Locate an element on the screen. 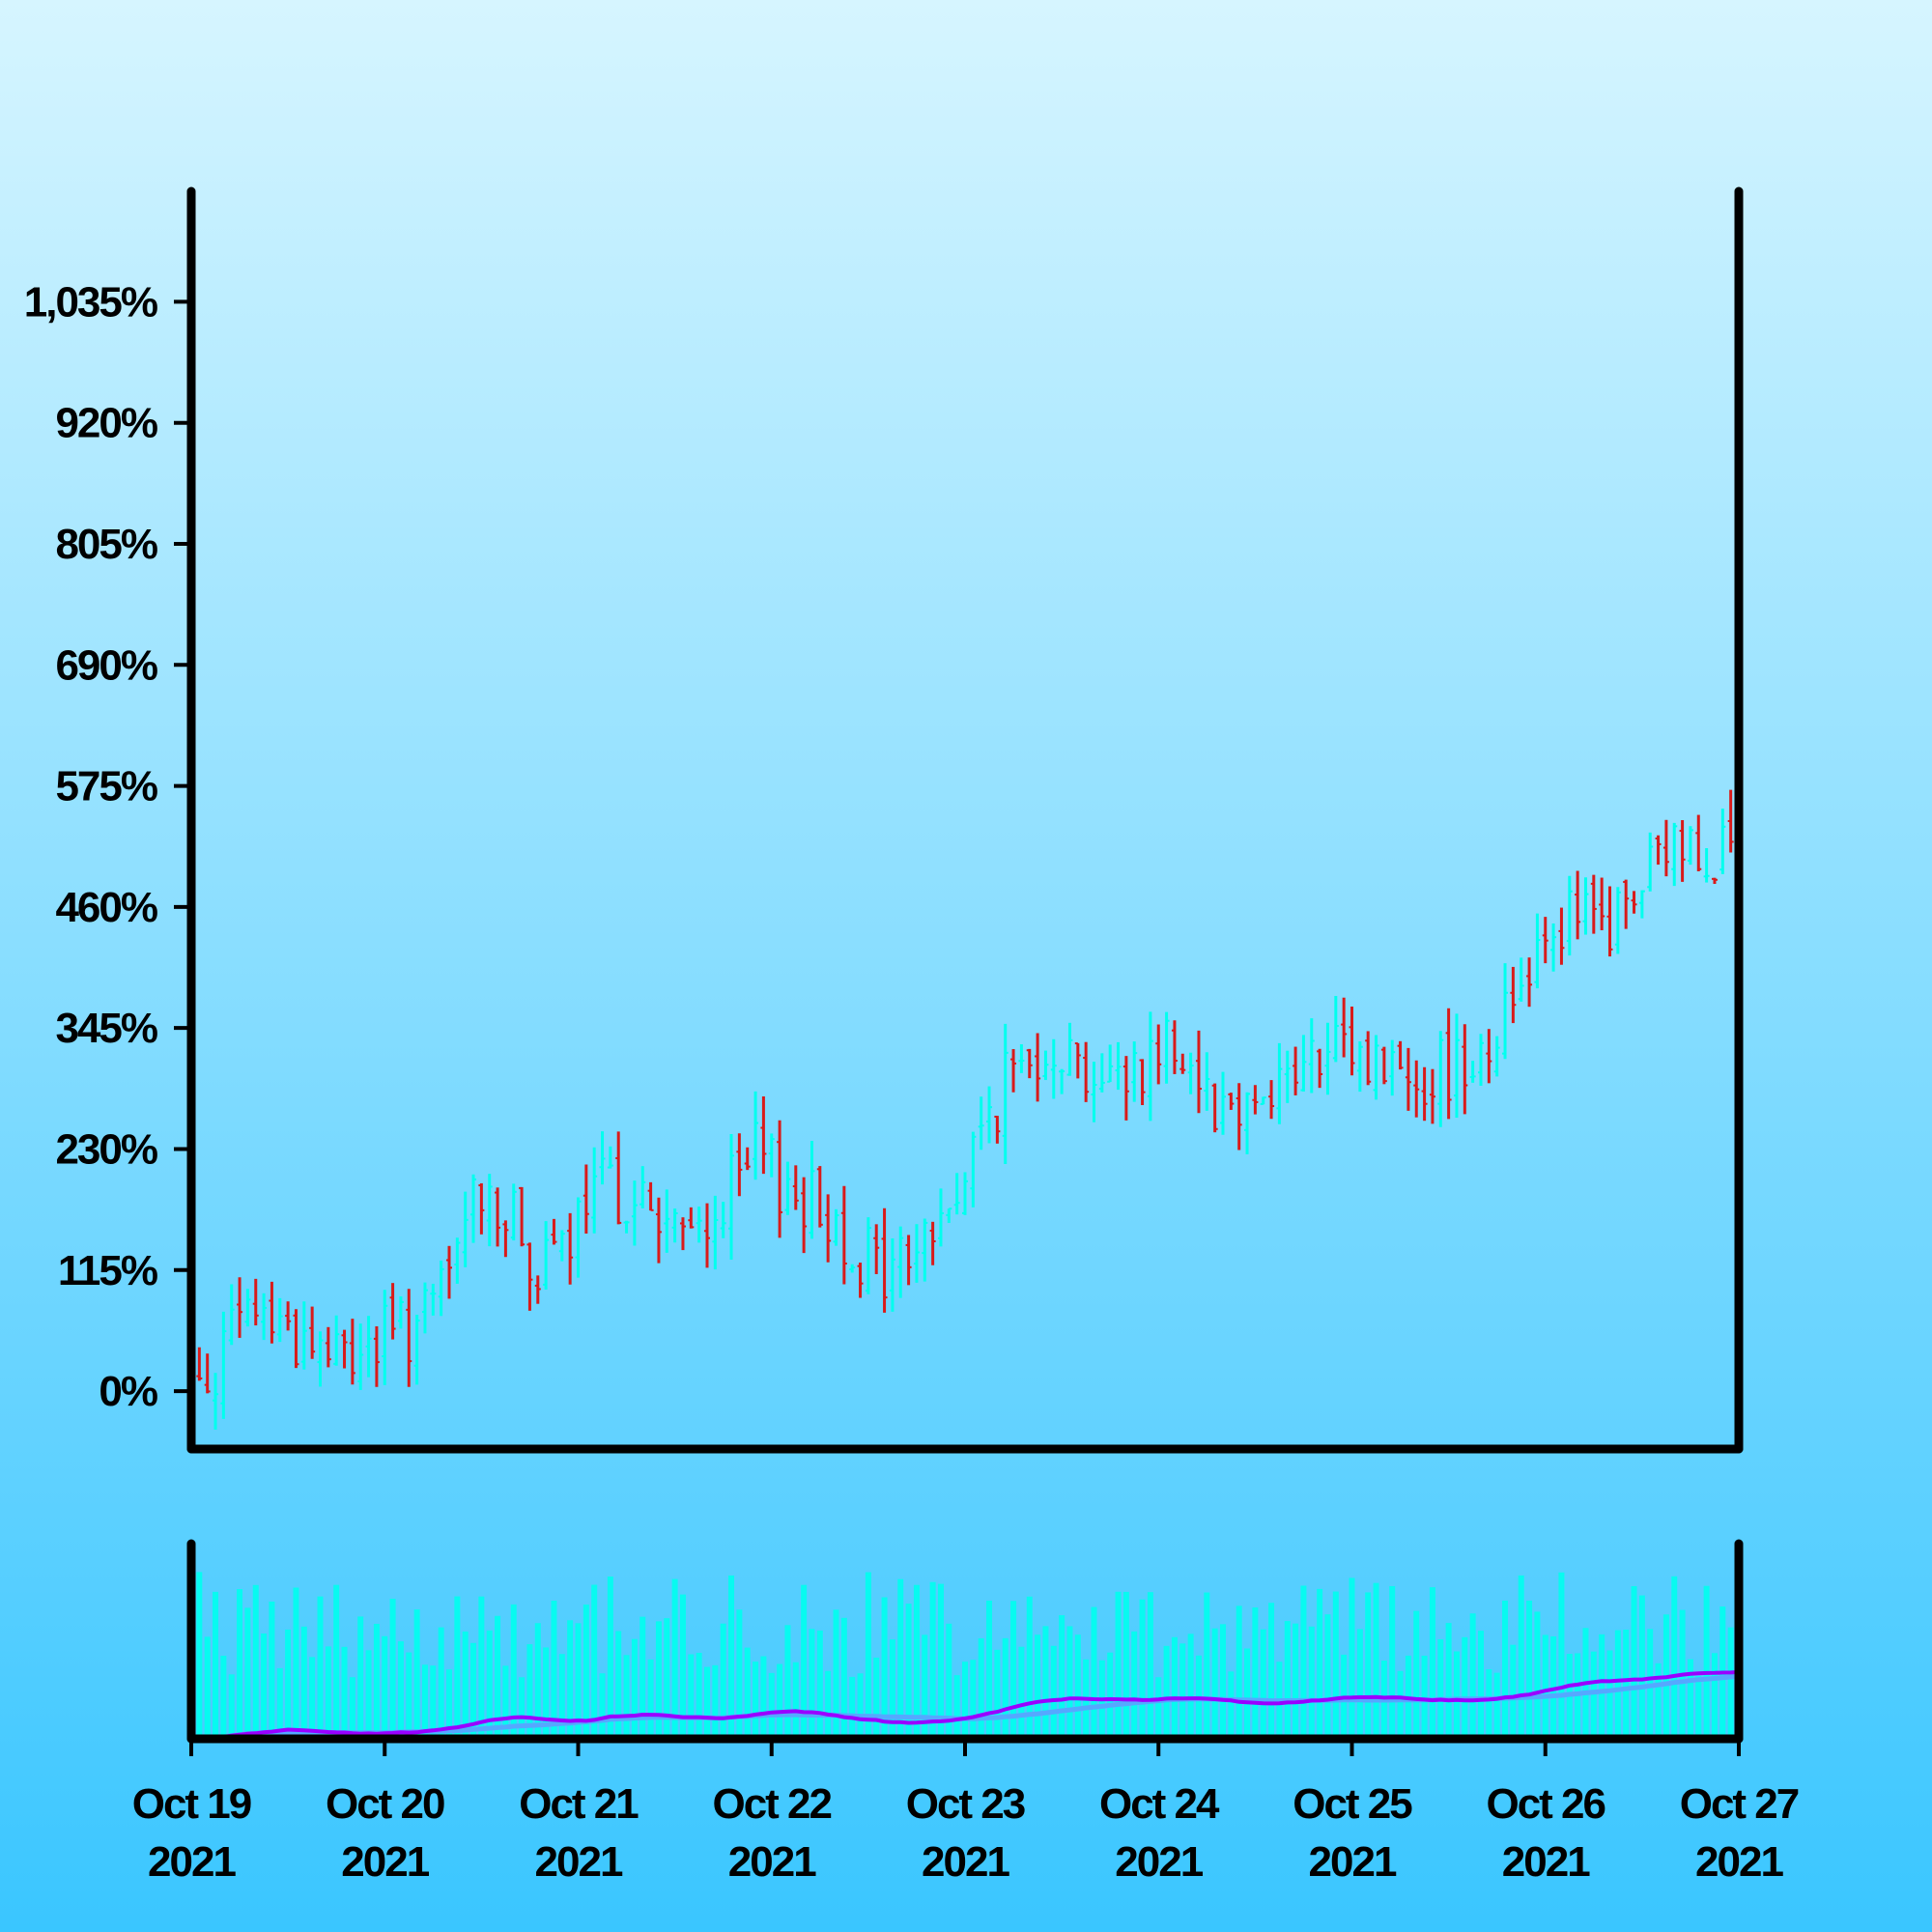  x-tick-label-date: Oct 22 is located at coordinates (771, 1804).